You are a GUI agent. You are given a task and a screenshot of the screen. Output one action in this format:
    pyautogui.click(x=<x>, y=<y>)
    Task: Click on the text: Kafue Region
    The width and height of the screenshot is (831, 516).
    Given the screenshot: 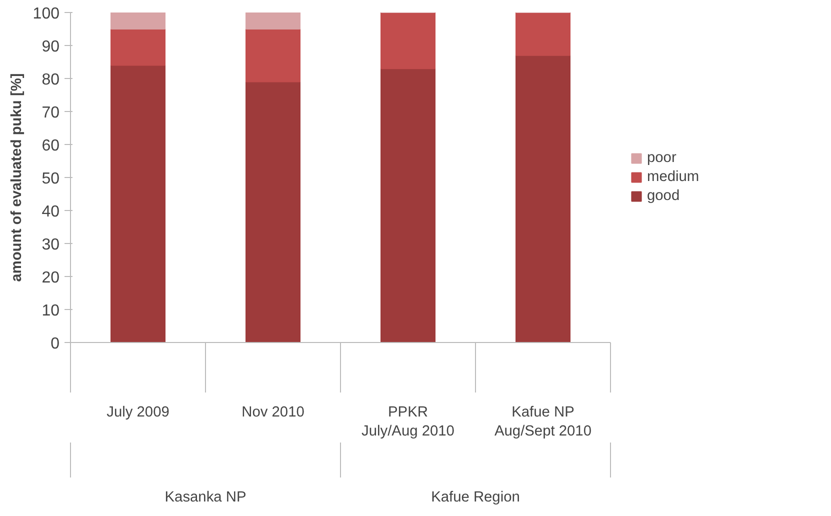 What is the action you would take?
    pyautogui.click(x=475, y=498)
    